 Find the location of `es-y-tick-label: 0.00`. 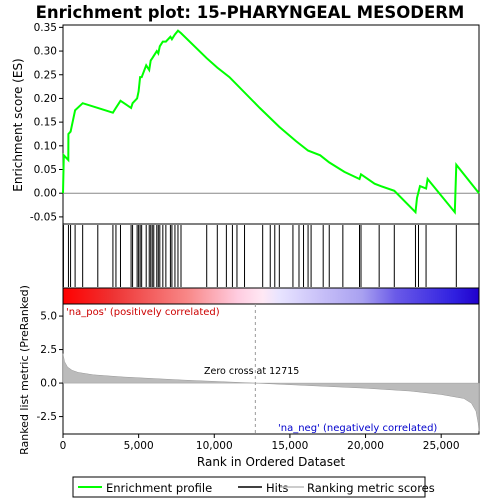

es-y-tick-label: 0.00 is located at coordinates (45, 194).